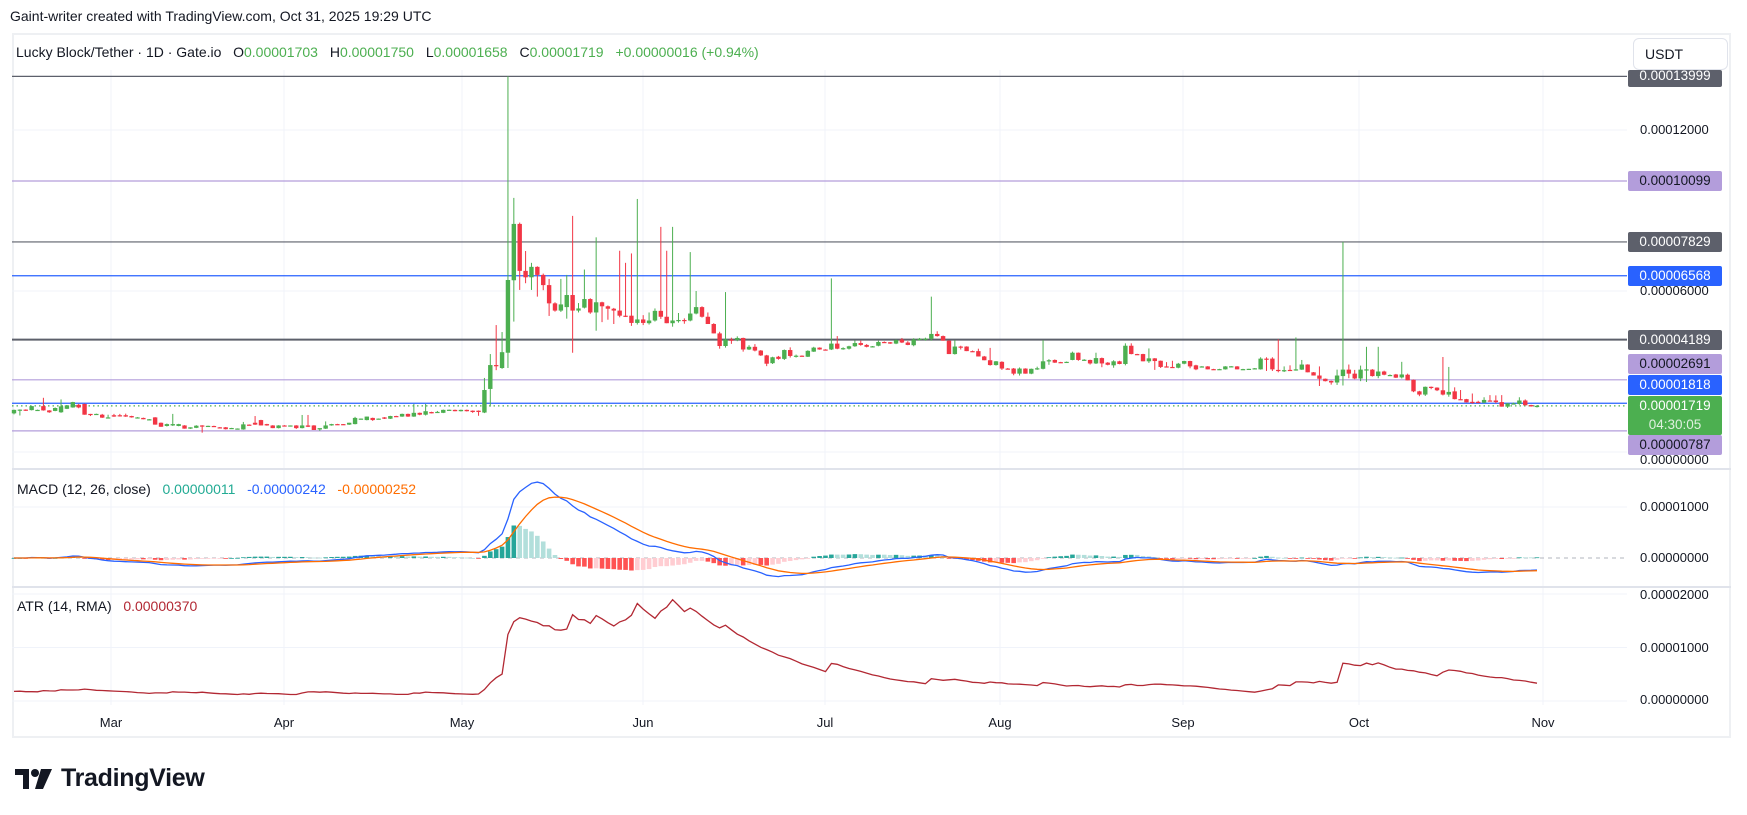 This screenshot has height=815, width=1747. What do you see at coordinates (1675, 181) in the screenshot?
I see `level-label: 0.00010099` at bounding box center [1675, 181].